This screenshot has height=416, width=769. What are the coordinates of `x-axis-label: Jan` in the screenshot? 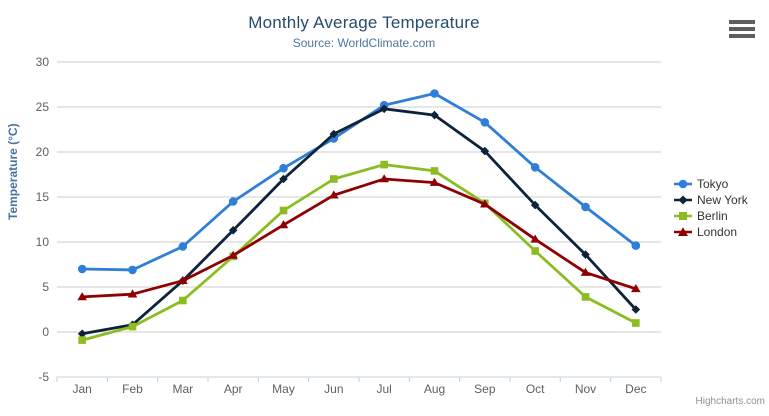 It's located at (81, 389).